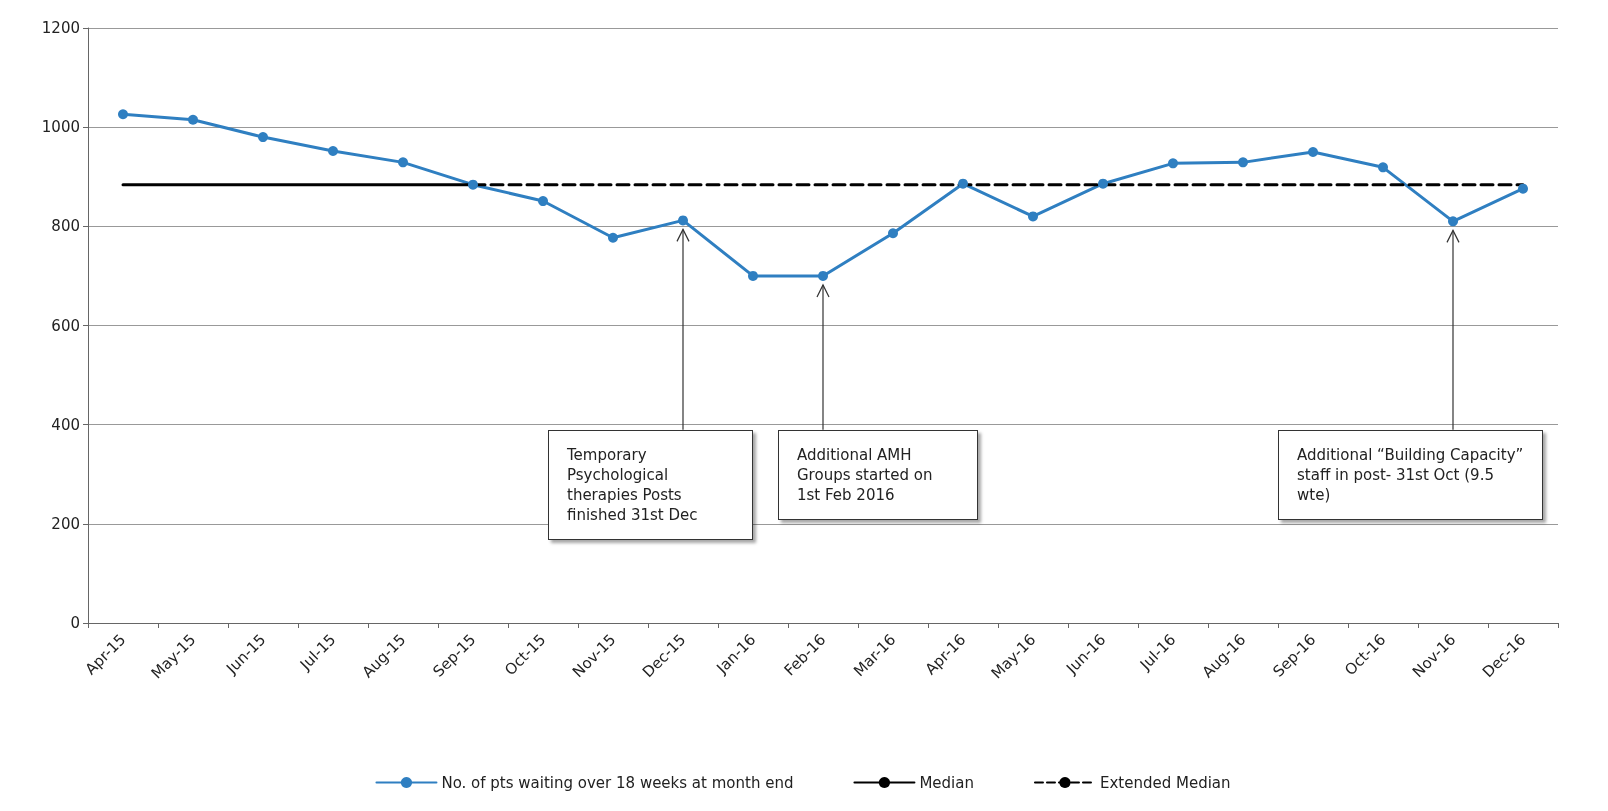 The image size is (1608, 811). Describe the element at coordinates (878, 474) in the screenshot. I see `callout-box: Additional AMH Groups started on 1st Feb 2016` at that location.